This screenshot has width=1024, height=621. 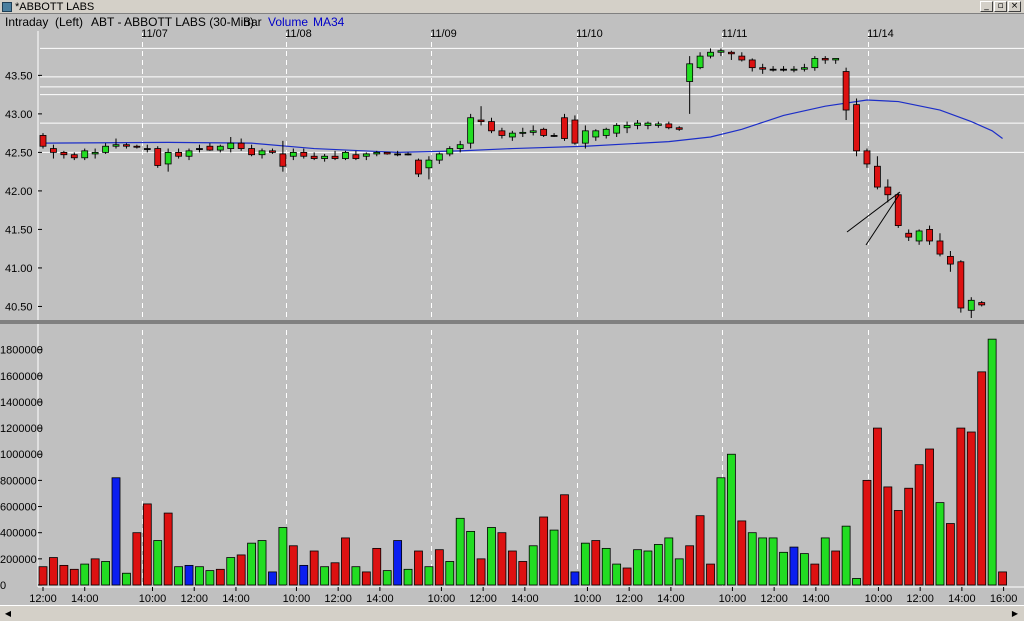 I want to click on close-button: ×, so click(x=1014, y=6).